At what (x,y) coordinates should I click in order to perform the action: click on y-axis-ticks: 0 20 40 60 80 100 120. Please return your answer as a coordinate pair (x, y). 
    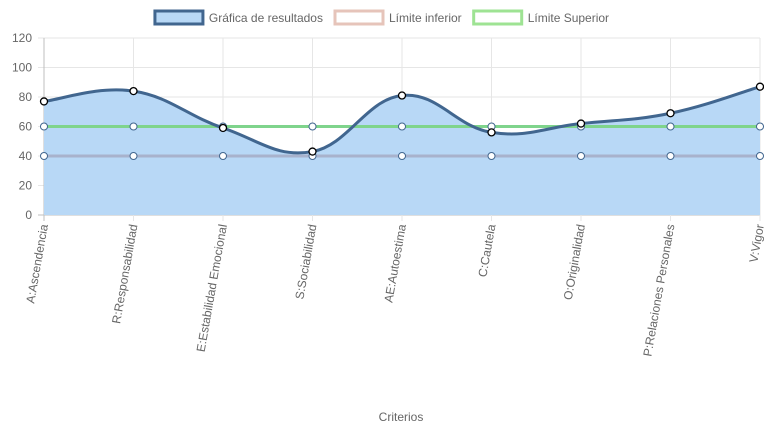
    Looking at the image, I should click on (22, 126).